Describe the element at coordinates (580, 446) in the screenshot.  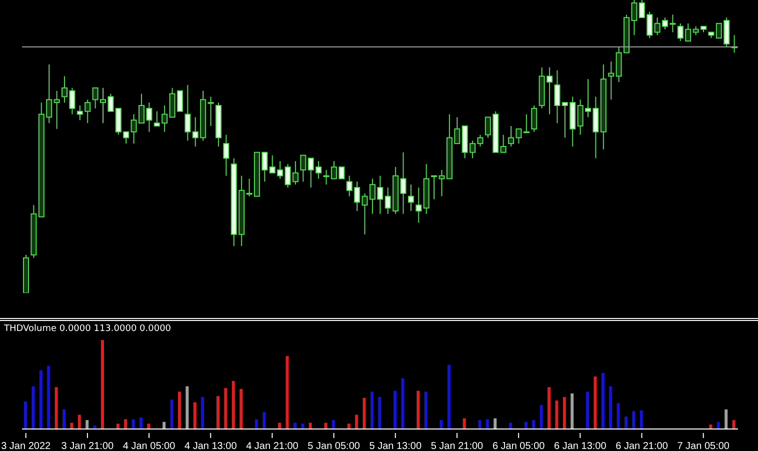
I see `x-tick-label: 6 Jan 13:00` at that location.